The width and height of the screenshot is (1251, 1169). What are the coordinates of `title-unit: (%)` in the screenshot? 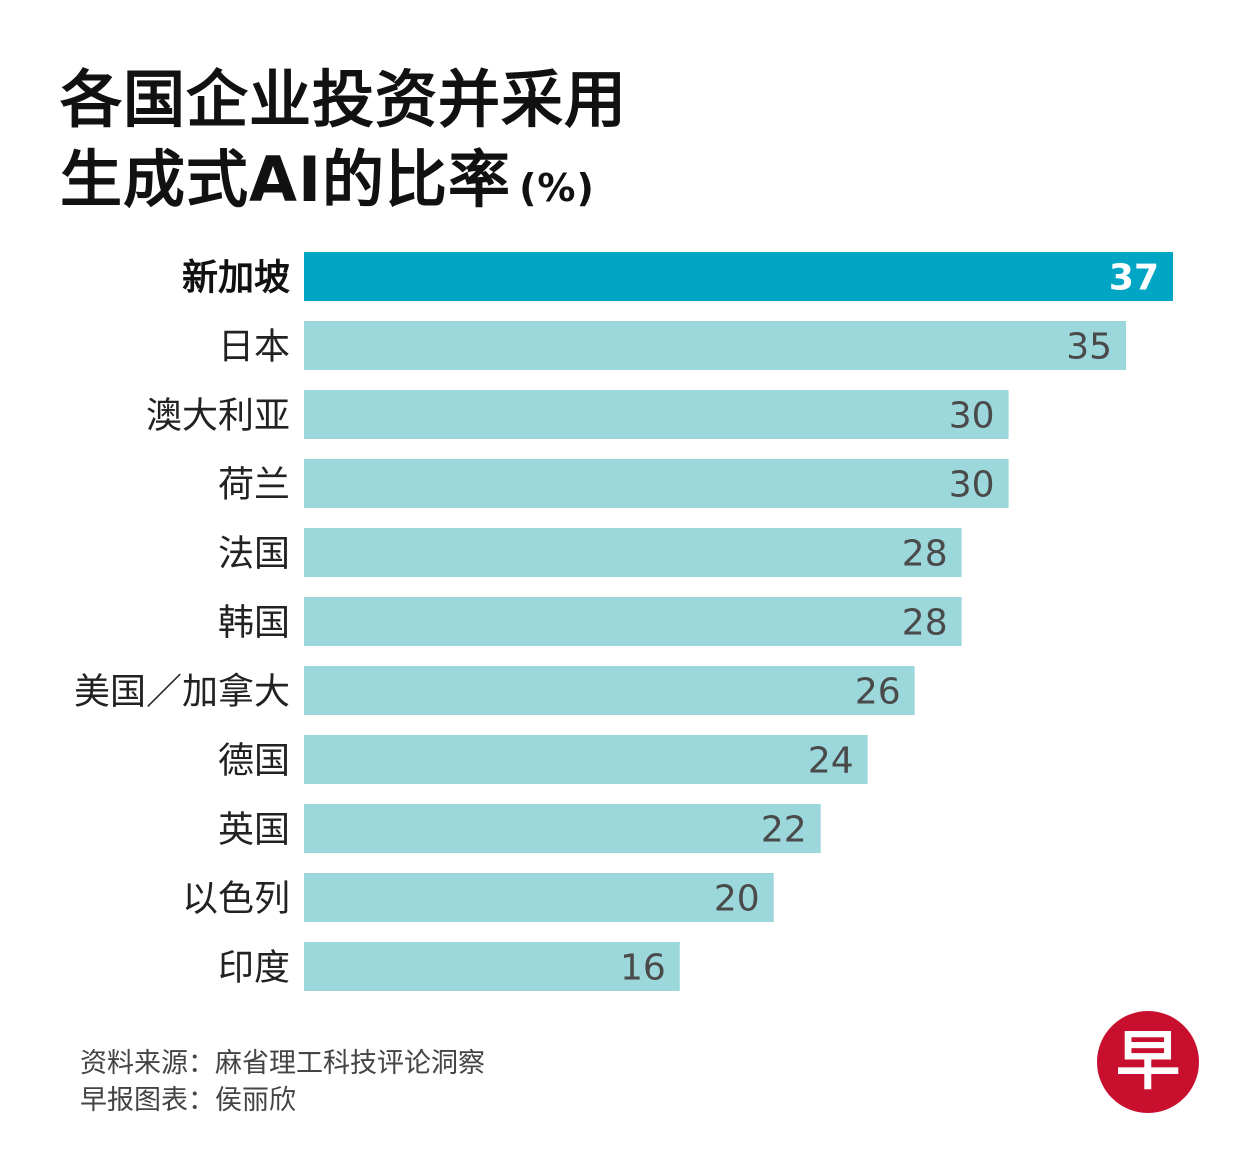 It's located at (557, 188).